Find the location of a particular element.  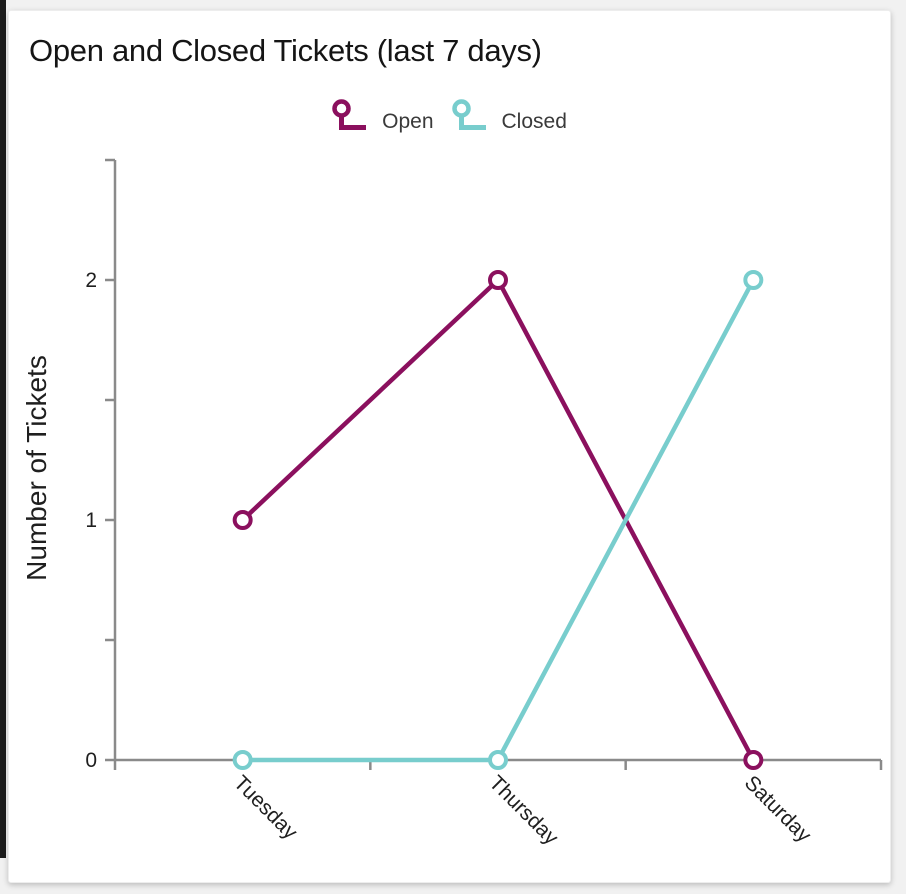

data-point-open-thursday is located at coordinates (498, 280).